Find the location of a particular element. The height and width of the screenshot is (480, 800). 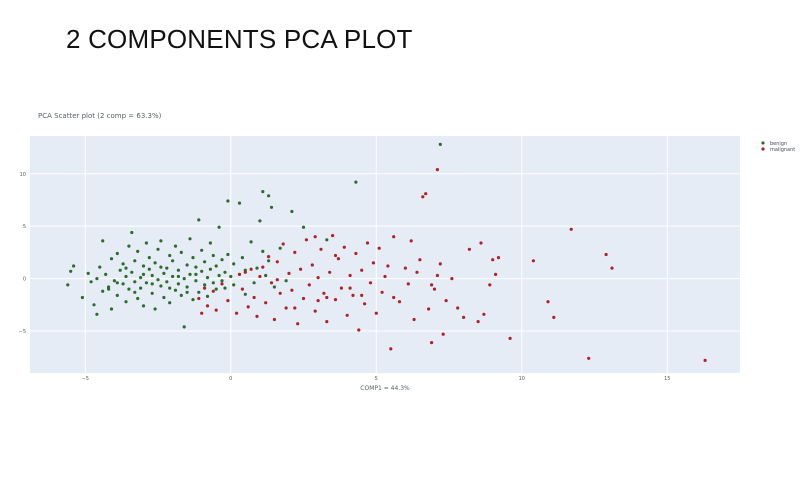

y-axis-ticks: −5 0 5 10 is located at coordinates (22, 253).